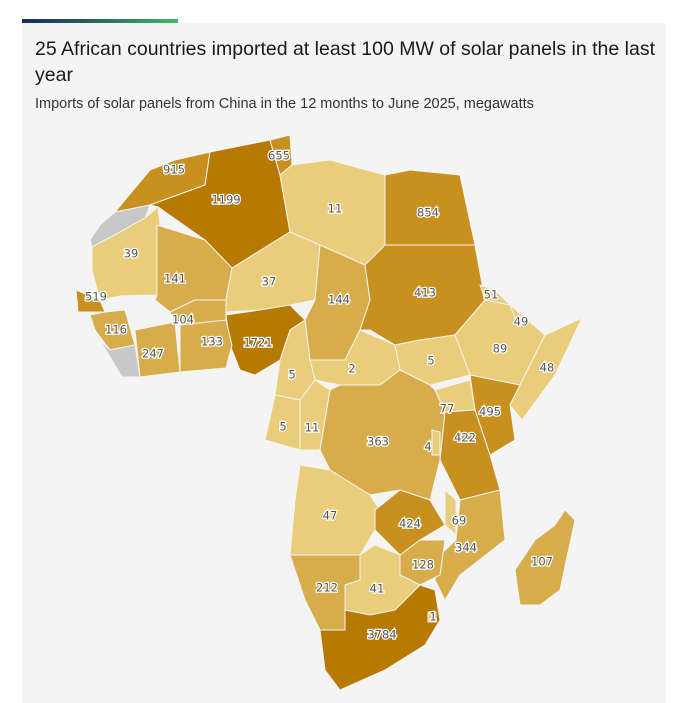  What do you see at coordinates (212, 342) in the screenshot?
I see `value-label-ghana-togo-benin: 133` at bounding box center [212, 342].